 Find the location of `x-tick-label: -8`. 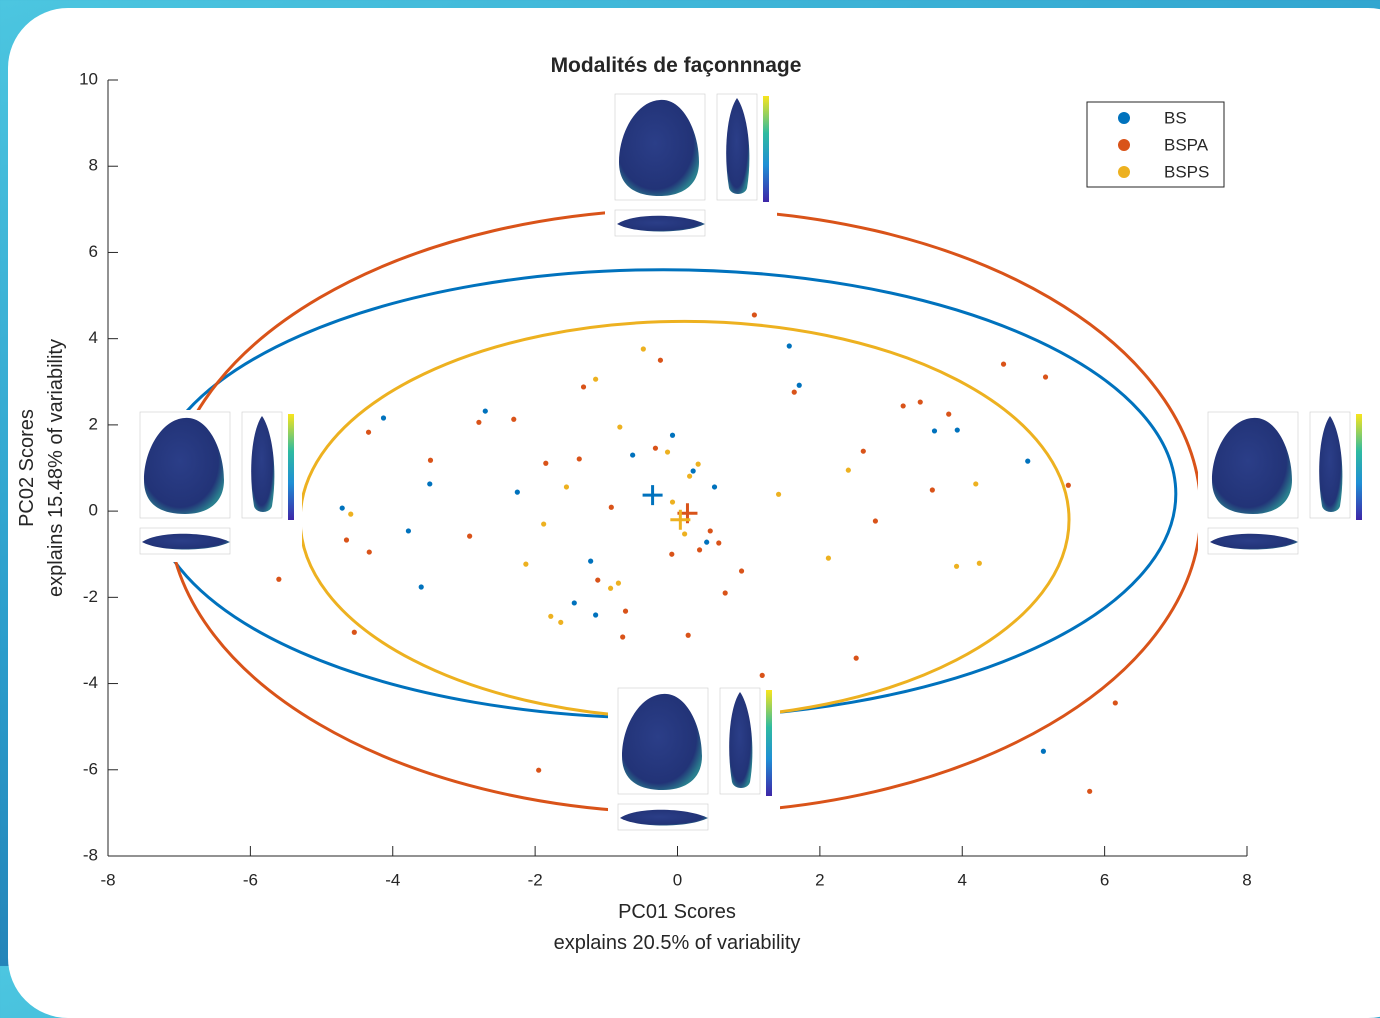

x-tick-label: -8 is located at coordinates (107, 879).